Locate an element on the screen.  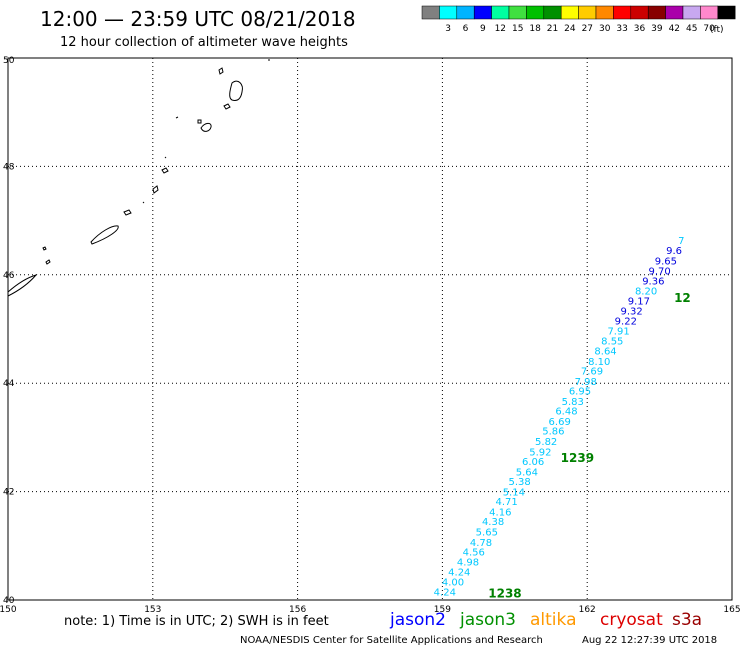
color-scale-label: 24 is located at coordinates (570, 29).